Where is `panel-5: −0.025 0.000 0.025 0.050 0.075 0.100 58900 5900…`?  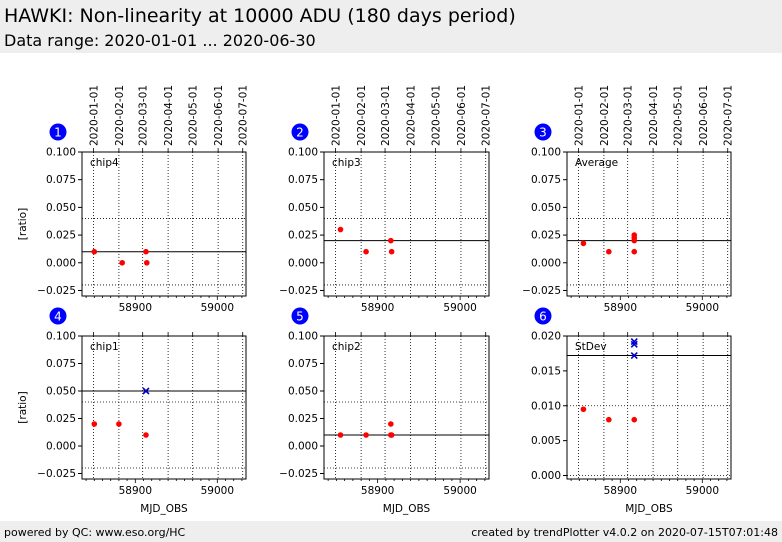 panel-5: −0.025 0.000 0.025 0.050 0.075 0.100 58900 5900… is located at coordinates (384, 411).